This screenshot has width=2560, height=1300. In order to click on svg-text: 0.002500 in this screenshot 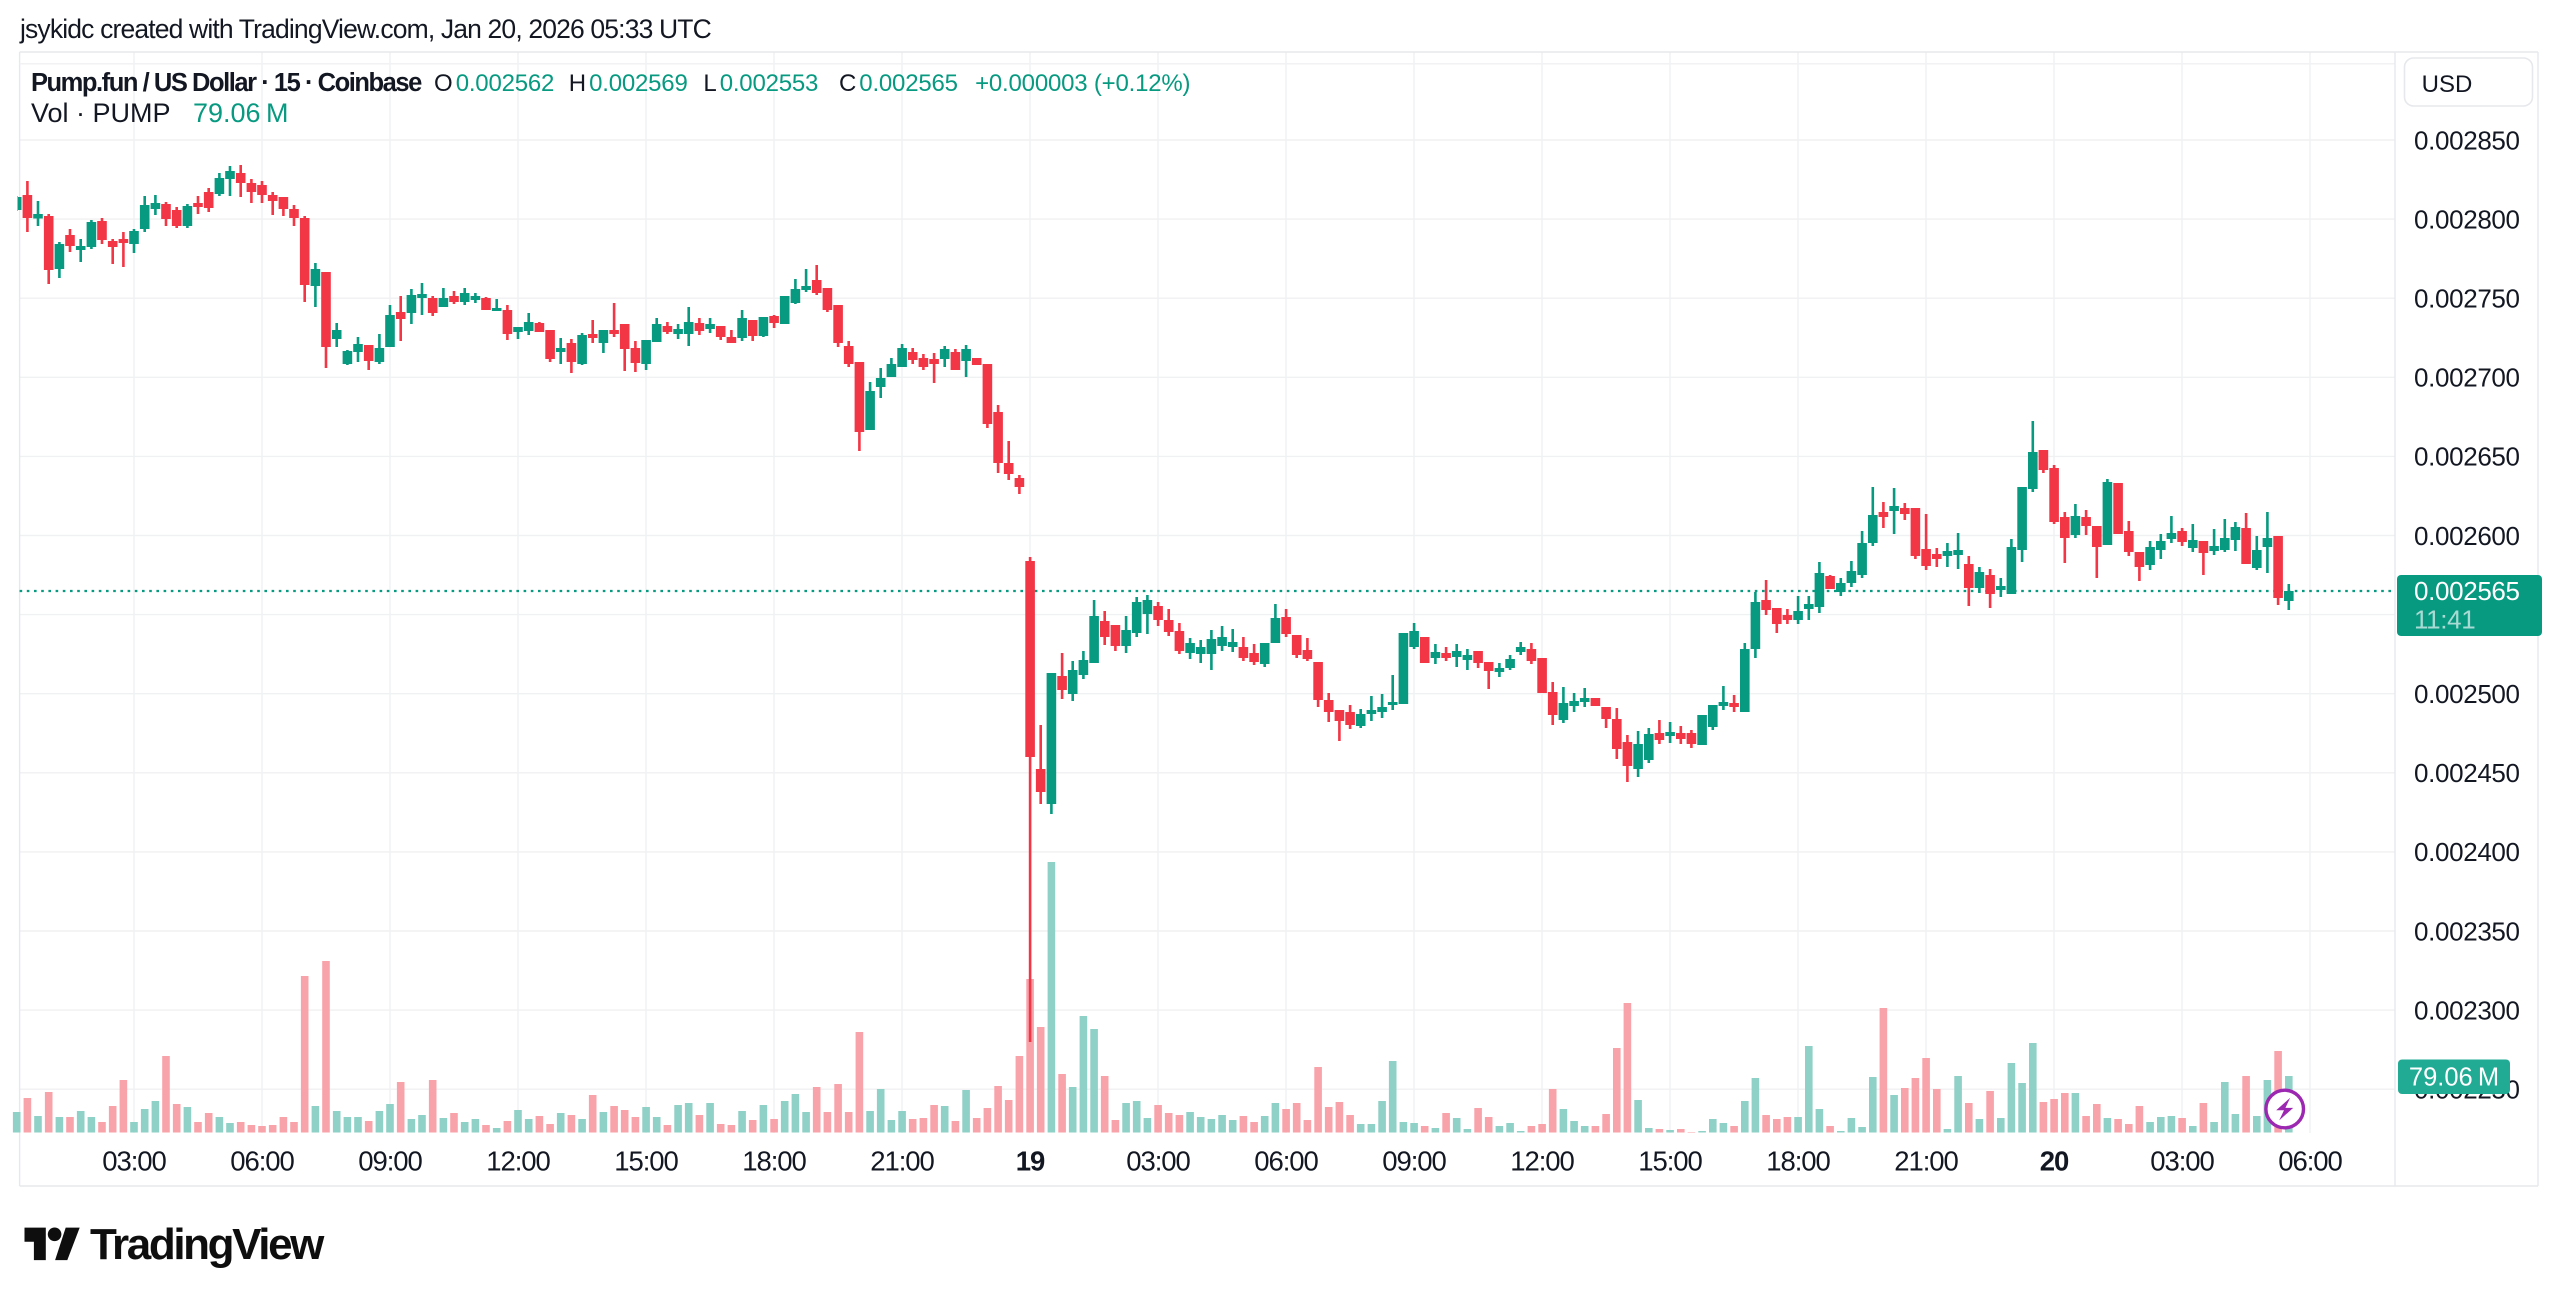, I will do `click(2467, 694)`.